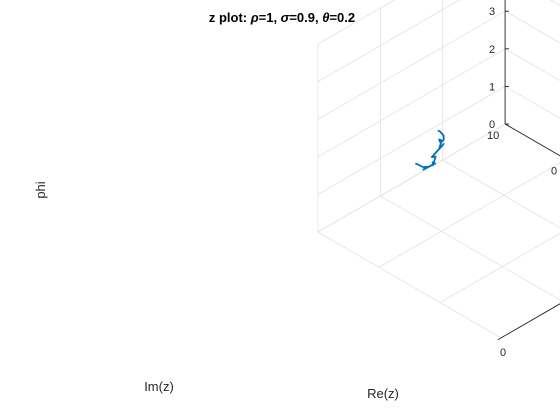 This screenshot has width=560, height=420. I want to click on tick-labels: -15-10-50-20-10010012345, so click(522, 182).